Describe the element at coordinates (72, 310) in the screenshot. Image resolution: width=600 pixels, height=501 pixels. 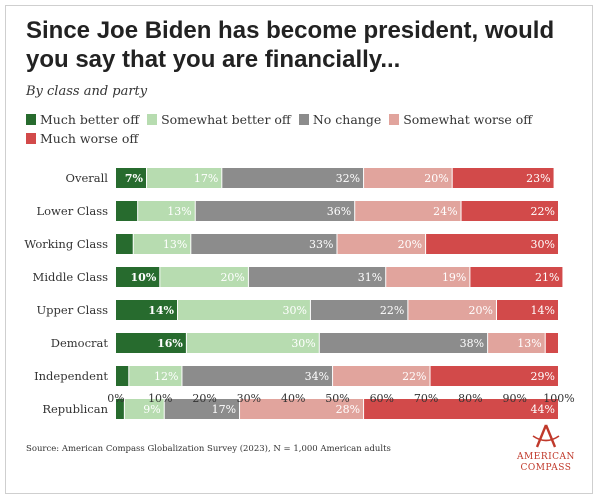
I see `category-label: Upper Class` at that location.